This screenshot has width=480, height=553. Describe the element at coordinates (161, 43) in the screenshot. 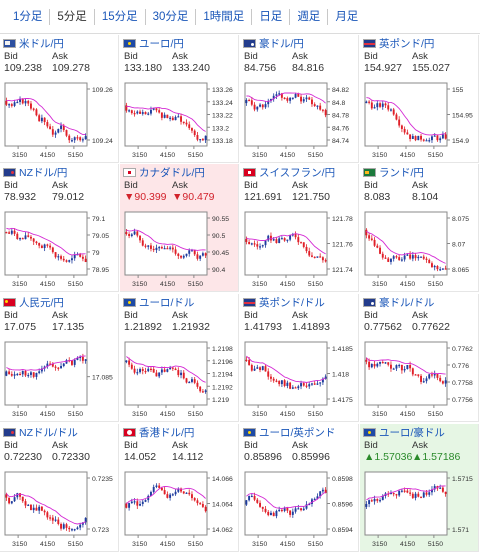

I see `currency-pair-name: ユーロ/円` at that location.